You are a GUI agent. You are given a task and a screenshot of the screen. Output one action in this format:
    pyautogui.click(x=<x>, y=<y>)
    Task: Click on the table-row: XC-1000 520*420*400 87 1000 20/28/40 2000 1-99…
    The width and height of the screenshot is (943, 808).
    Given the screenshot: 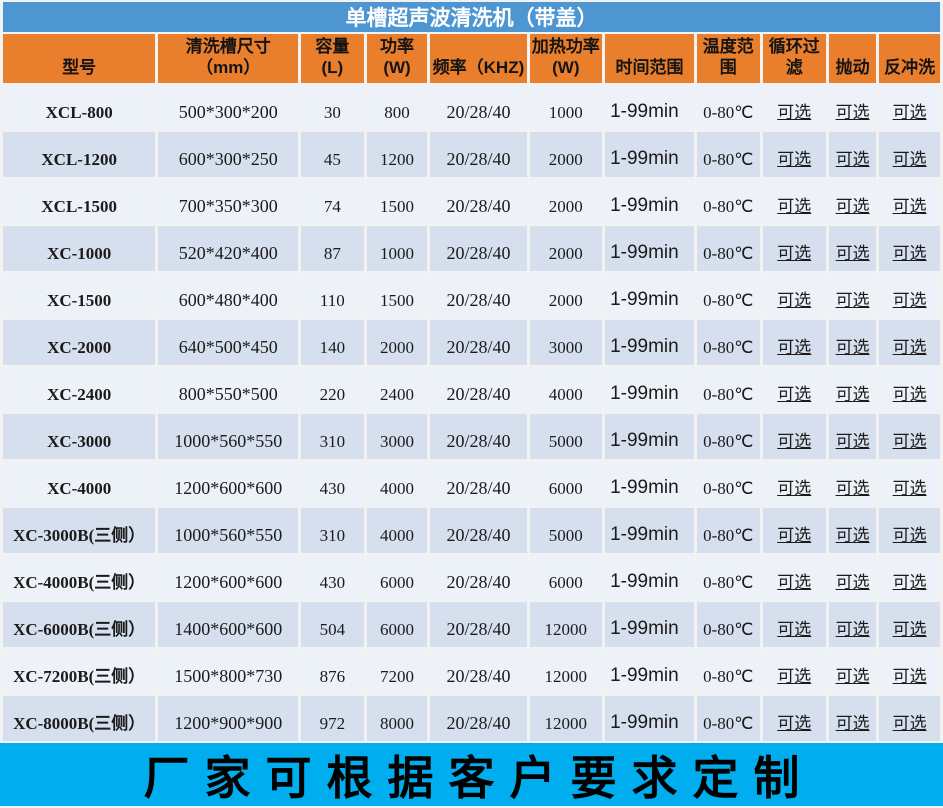 What is the action you would take?
    pyautogui.click(x=471, y=248)
    